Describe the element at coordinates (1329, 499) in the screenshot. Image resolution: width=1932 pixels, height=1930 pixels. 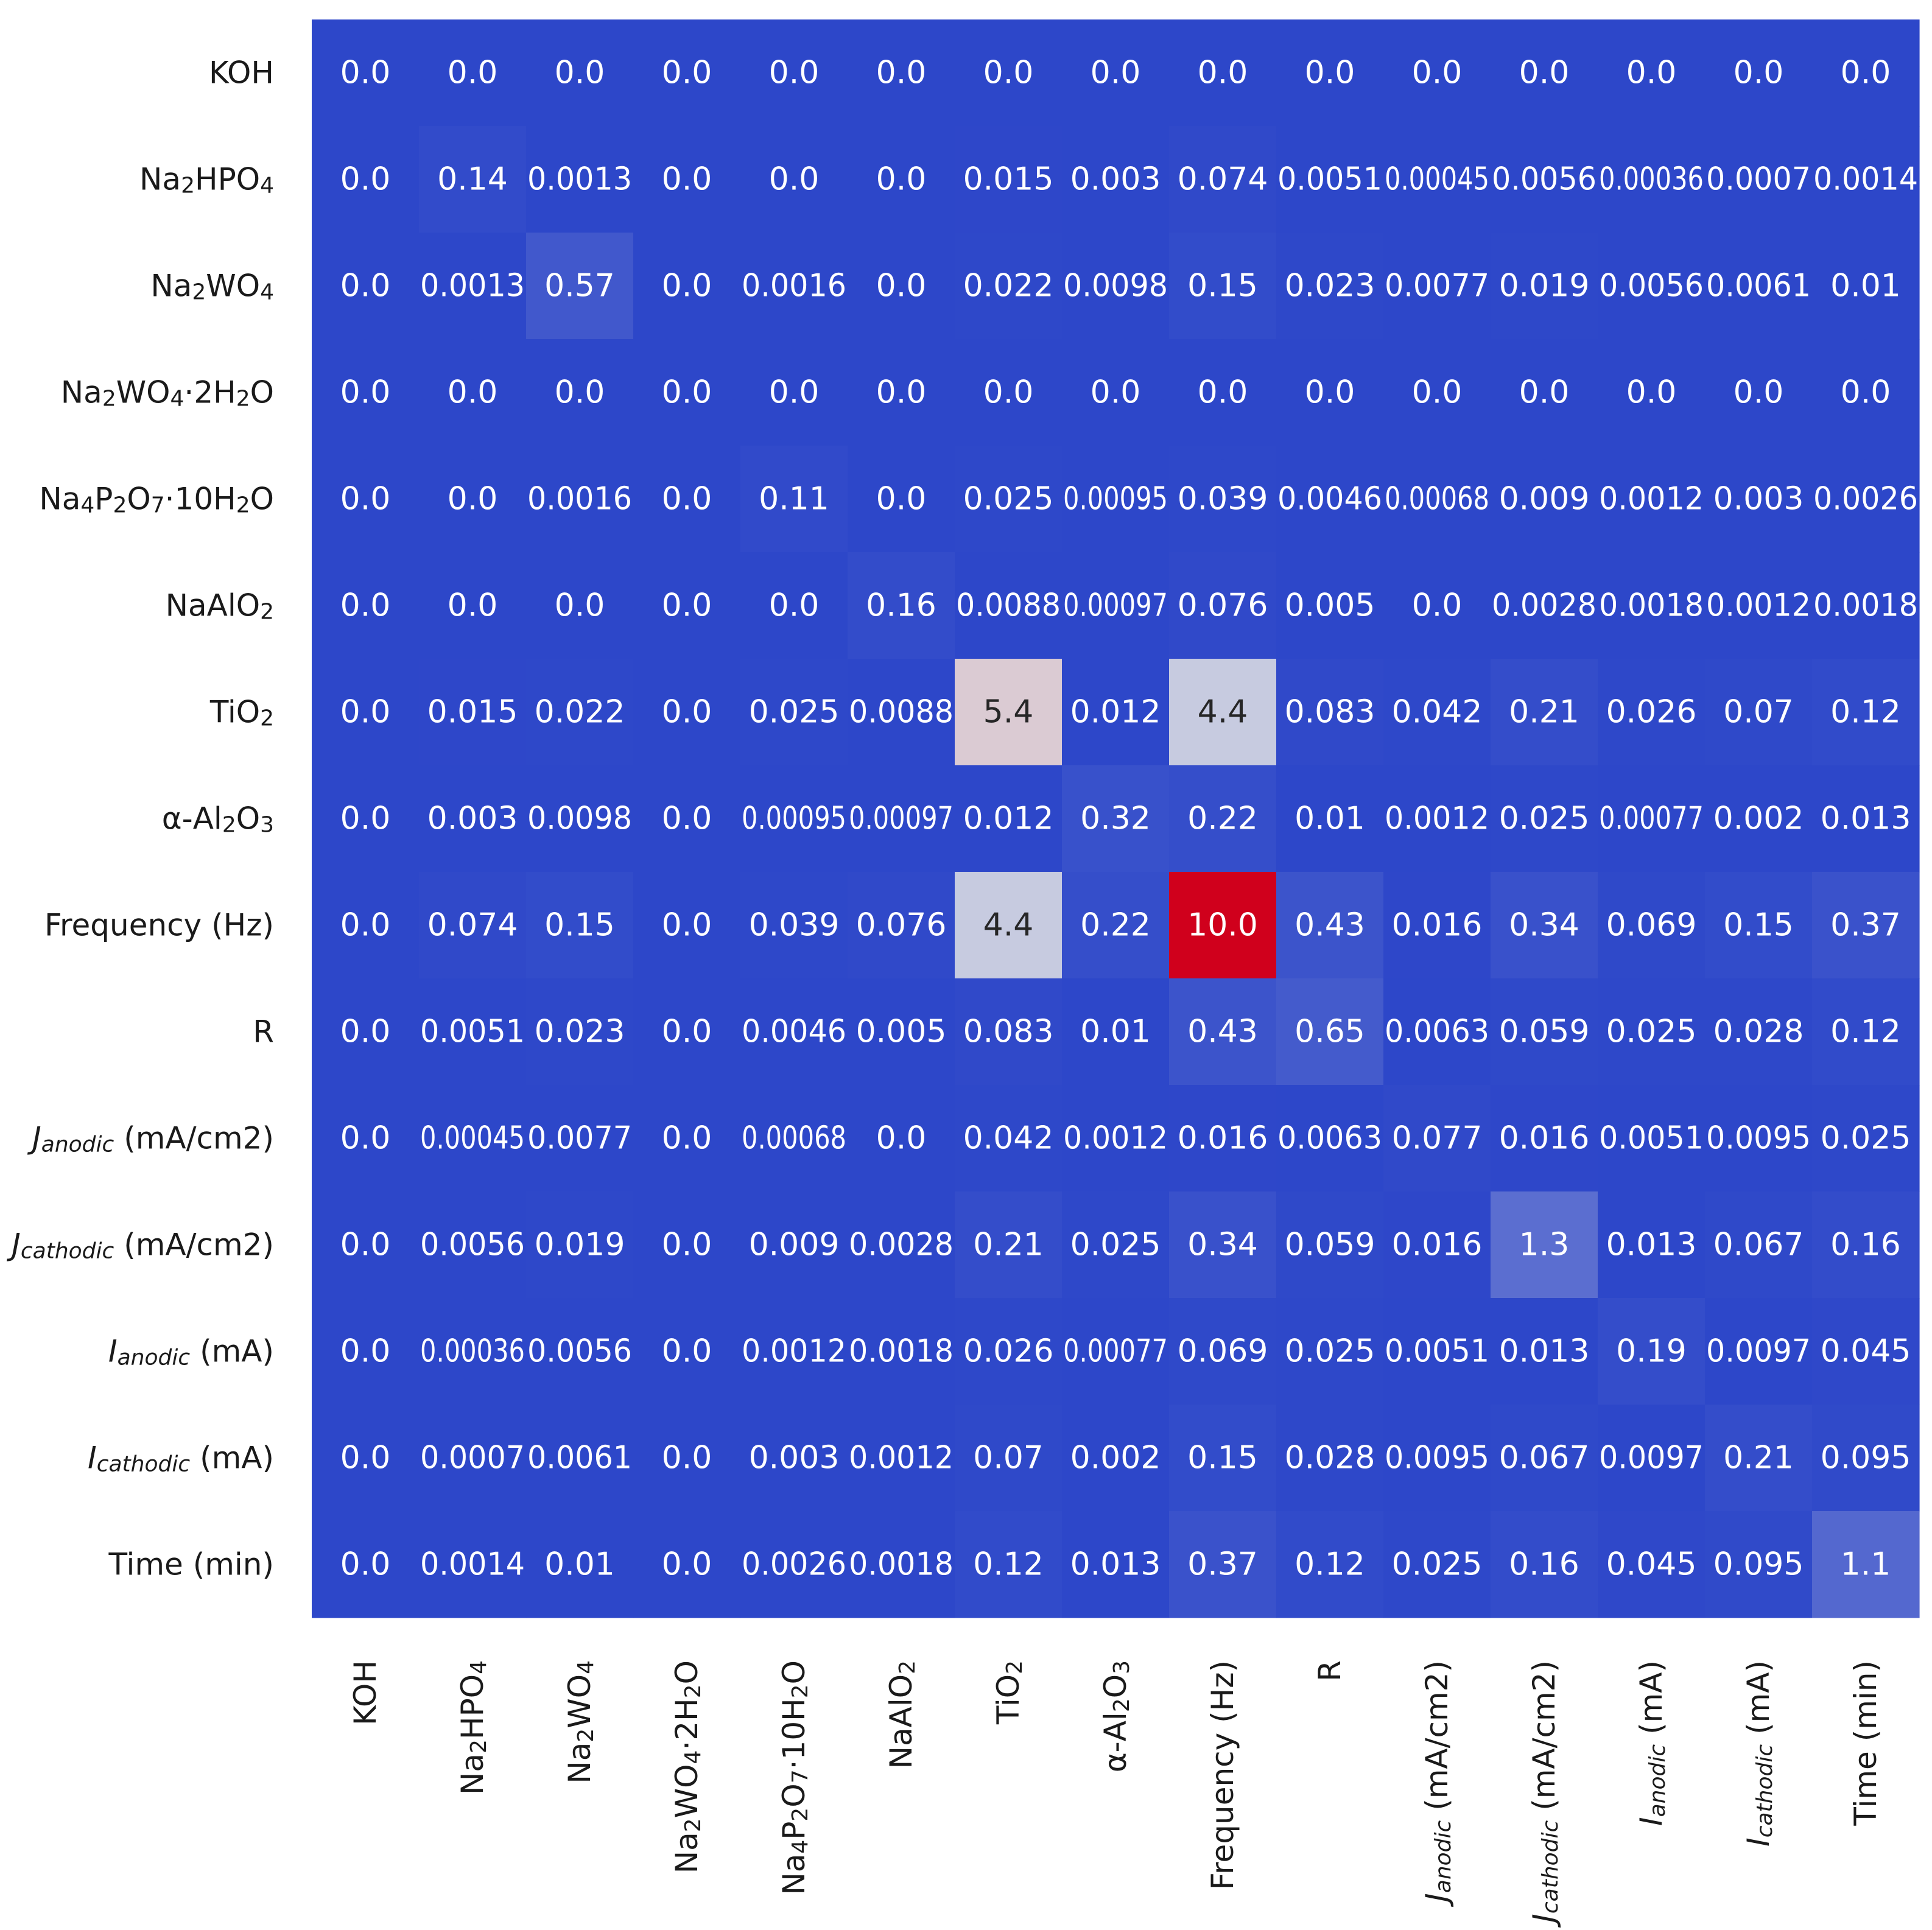
I see `cell-value-label: 0.0046` at that location.